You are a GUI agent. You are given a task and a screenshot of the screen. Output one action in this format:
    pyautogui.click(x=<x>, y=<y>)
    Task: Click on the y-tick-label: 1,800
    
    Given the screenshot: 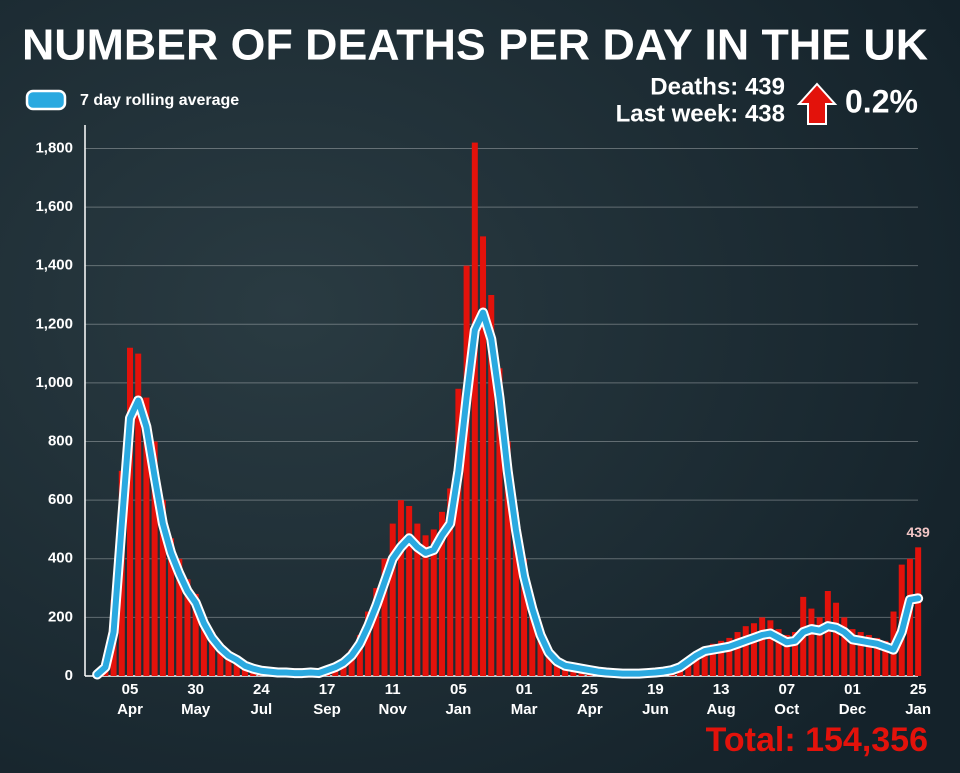 What is the action you would take?
    pyautogui.click(x=54, y=147)
    